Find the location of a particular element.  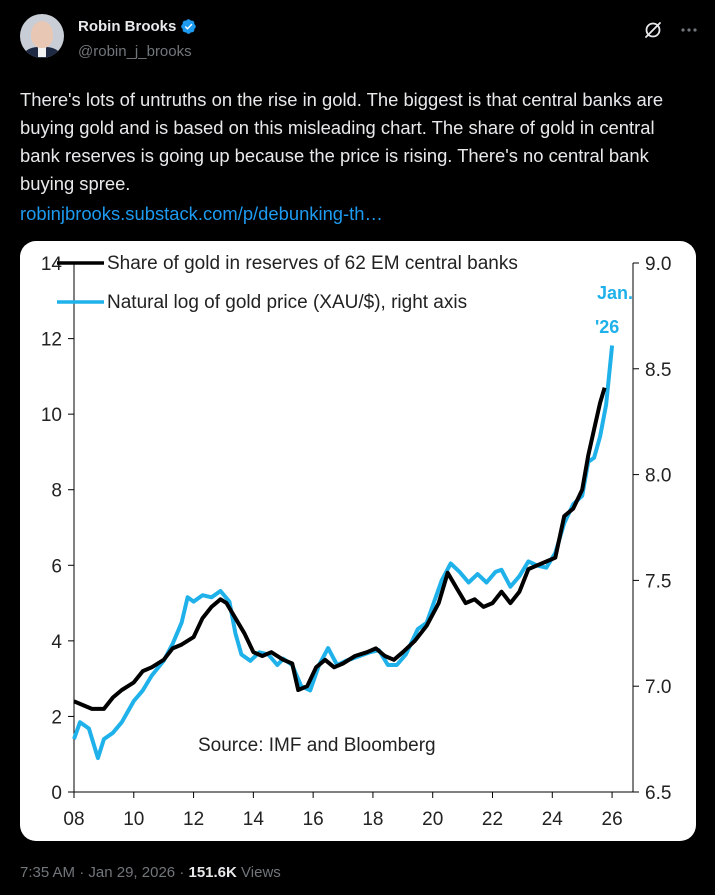

y-left-tick-label: 0 is located at coordinates (56, 793).